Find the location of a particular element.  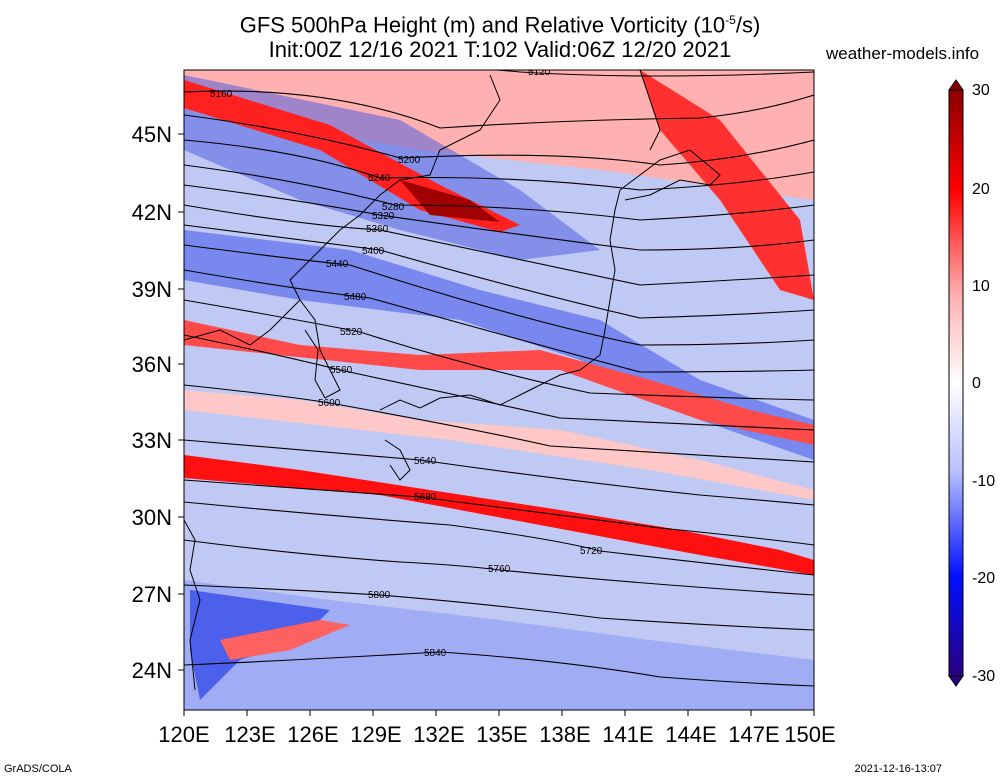

lat-label: 45N is located at coordinates (151, 134).